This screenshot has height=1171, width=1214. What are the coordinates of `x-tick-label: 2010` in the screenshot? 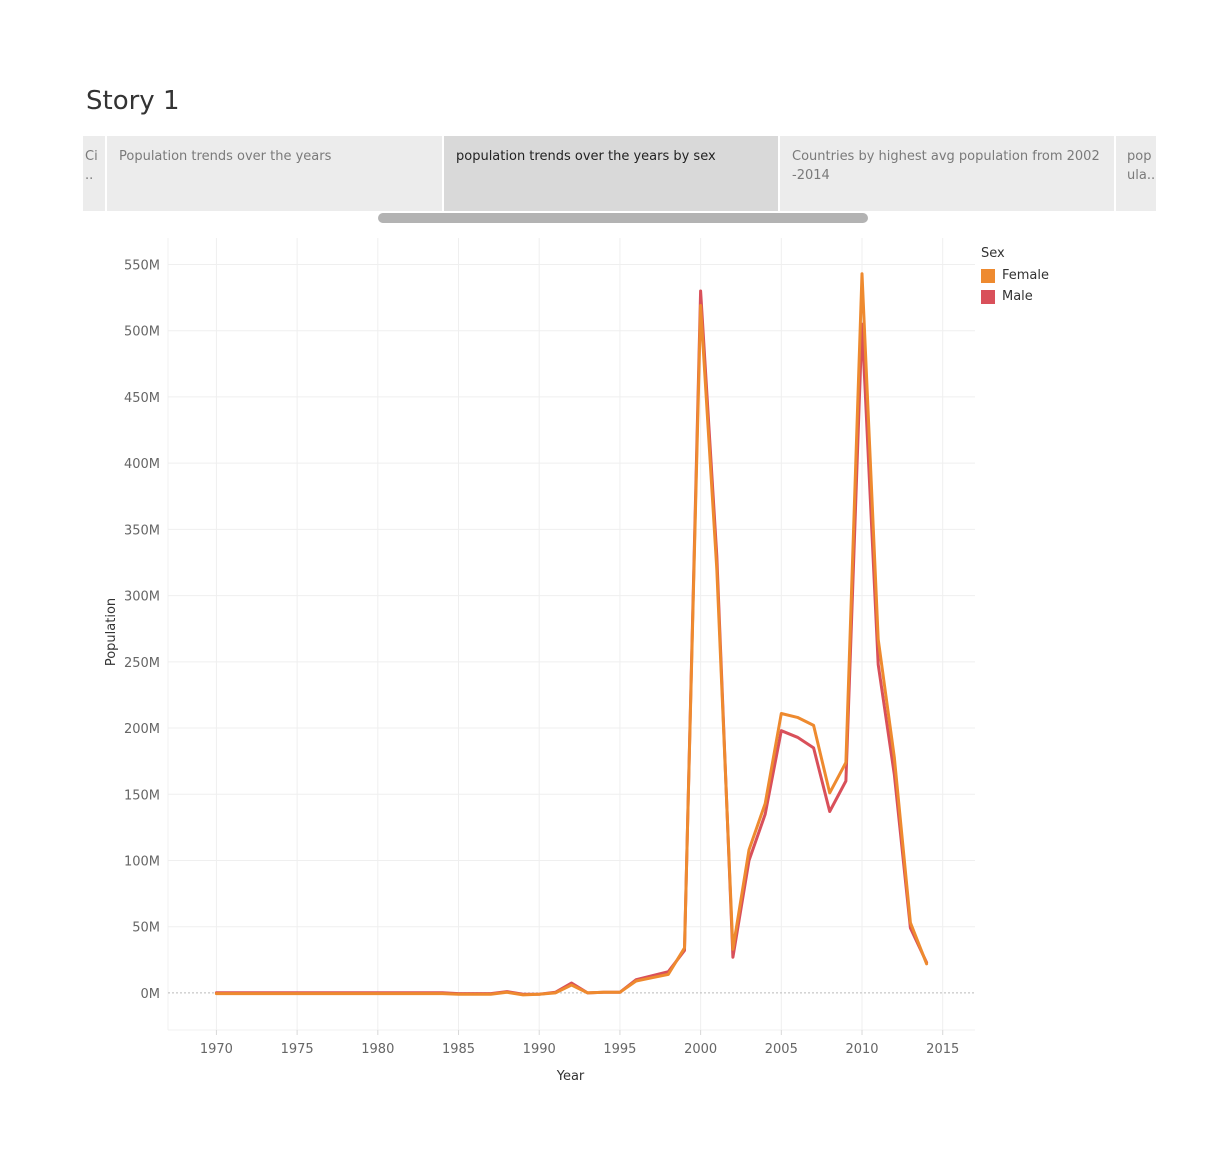 It's located at (861, 1049).